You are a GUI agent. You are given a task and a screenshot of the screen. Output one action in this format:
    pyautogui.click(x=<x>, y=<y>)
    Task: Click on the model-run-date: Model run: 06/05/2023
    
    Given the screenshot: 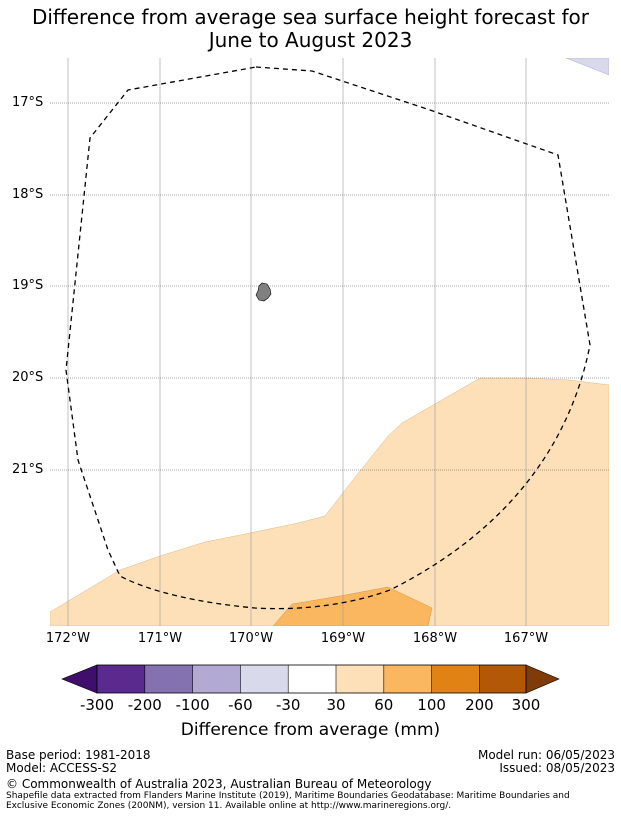 What is the action you would take?
    pyautogui.click(x=546, y=755)
    